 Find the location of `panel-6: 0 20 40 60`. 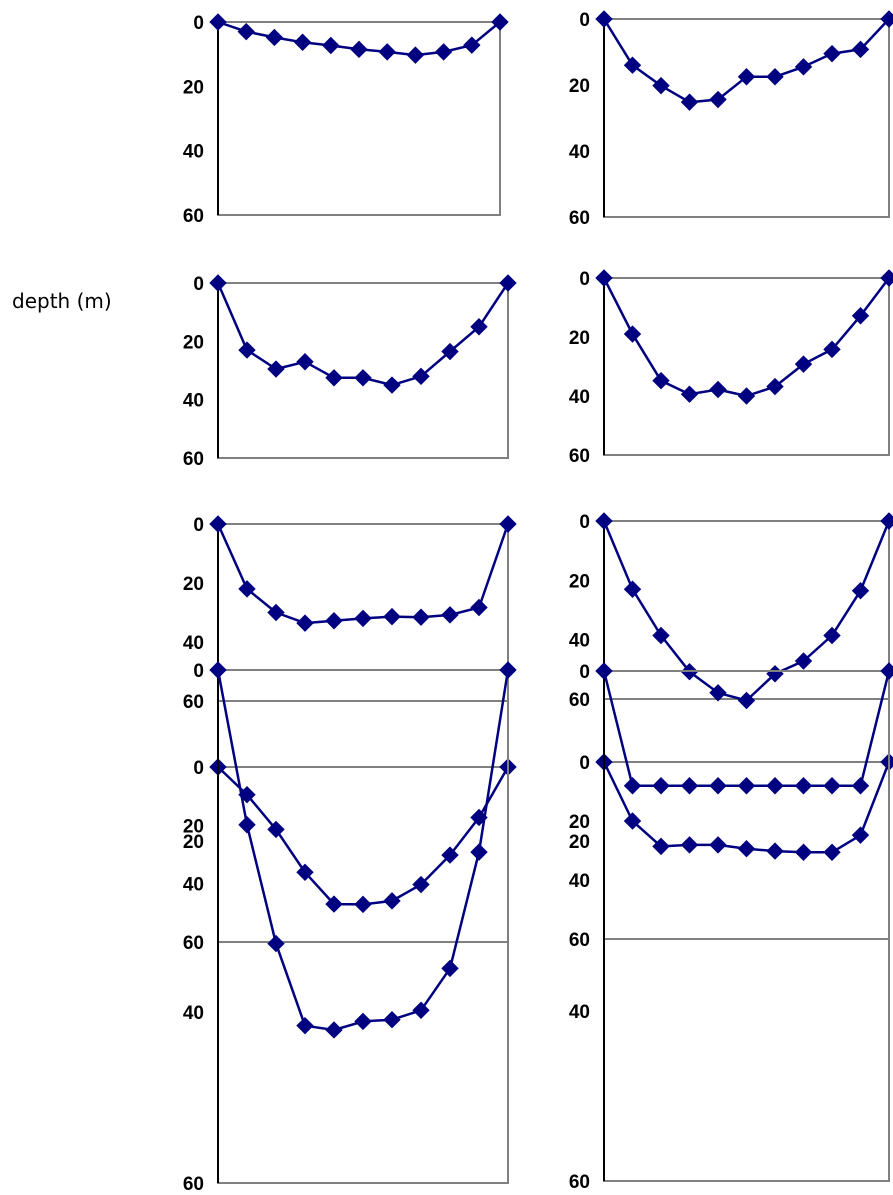

panel-6: 0 20 40 60 is located at coordinates (731, 611).